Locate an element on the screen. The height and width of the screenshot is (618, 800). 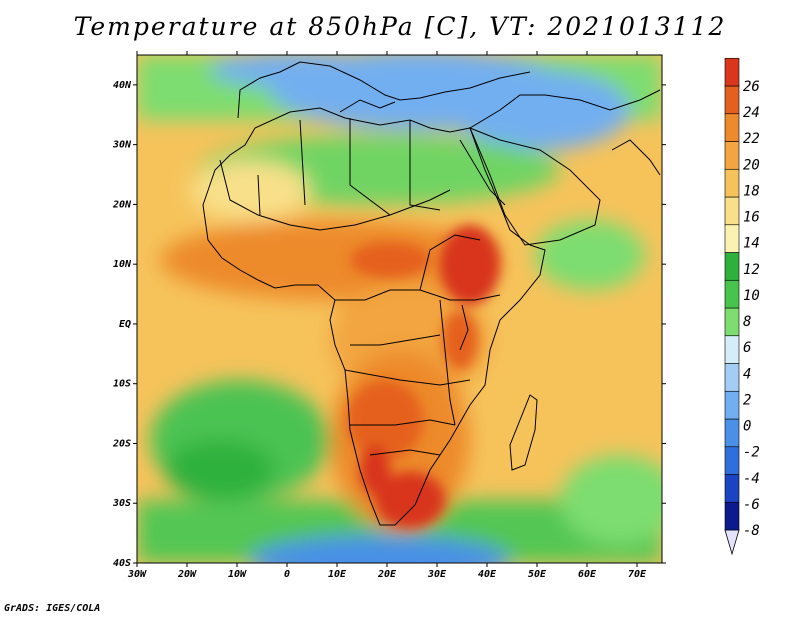
colorbar-label: 26 is located at coordinates (751, 87).